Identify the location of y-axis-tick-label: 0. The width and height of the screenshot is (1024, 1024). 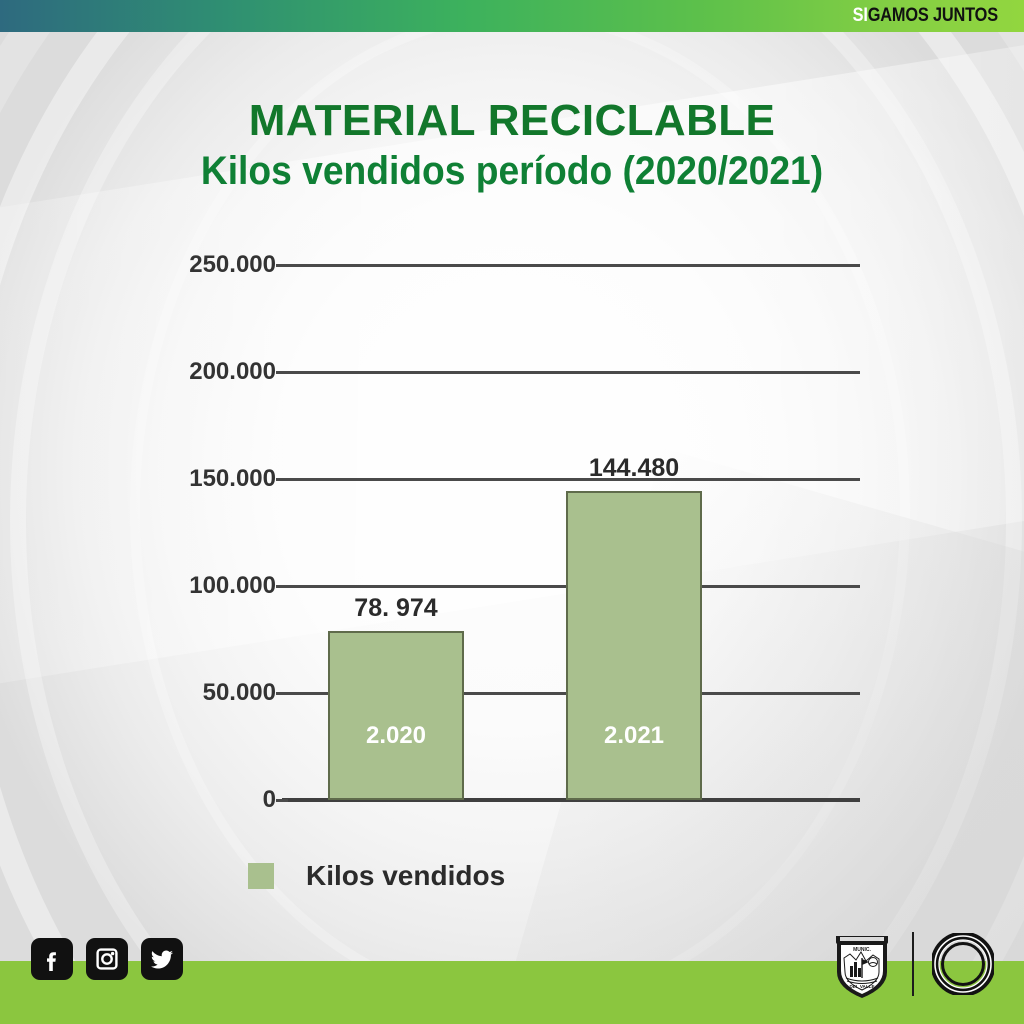
(269, 799).